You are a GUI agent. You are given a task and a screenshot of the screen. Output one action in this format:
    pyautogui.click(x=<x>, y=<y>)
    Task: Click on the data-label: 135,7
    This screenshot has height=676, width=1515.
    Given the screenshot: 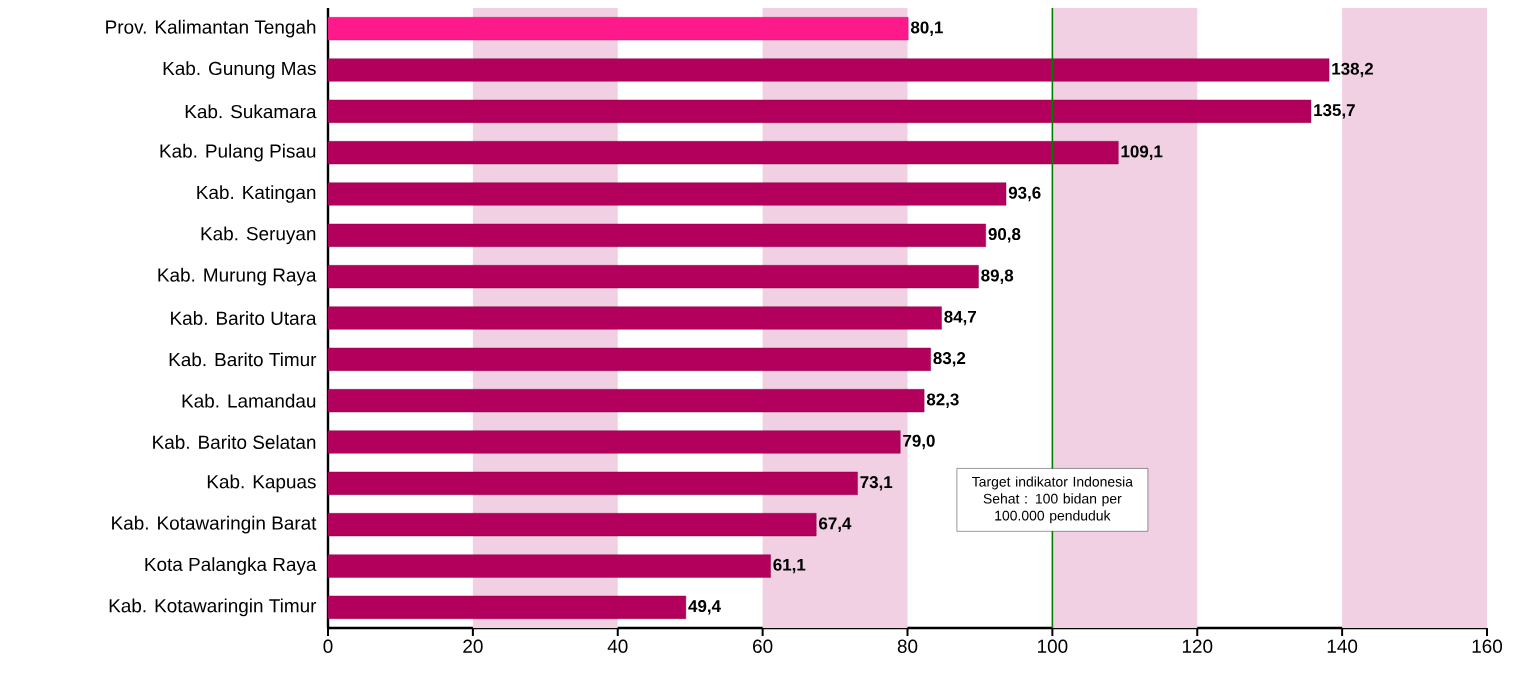 What is the action you would take?
    pyautogui.click(x=1334, y=111)
    